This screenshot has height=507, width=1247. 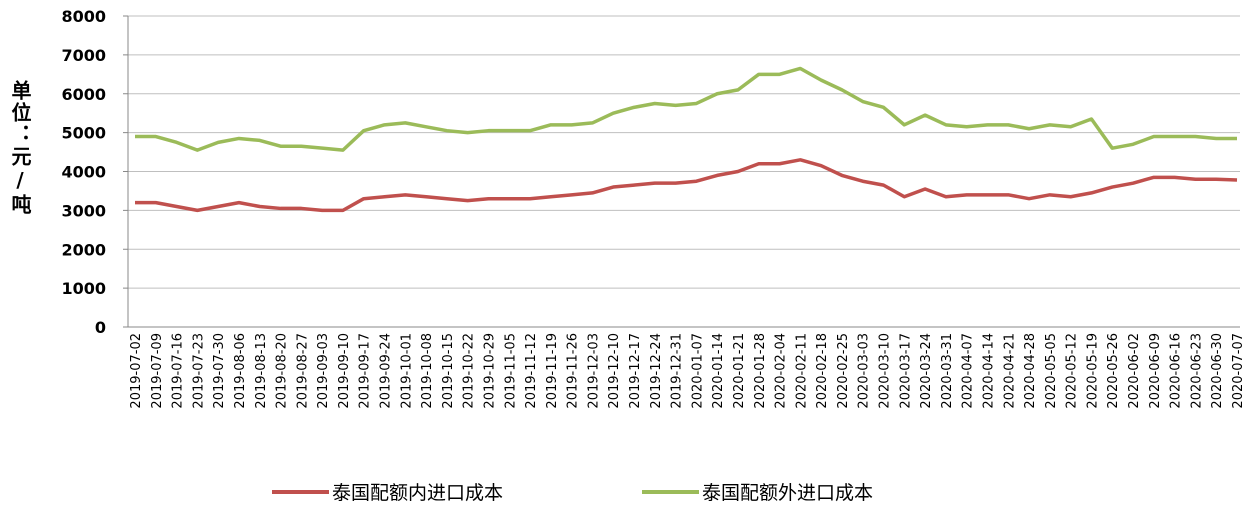 I want to click on x-tick-label: 2019-09-24, so click(x=386, y=371).